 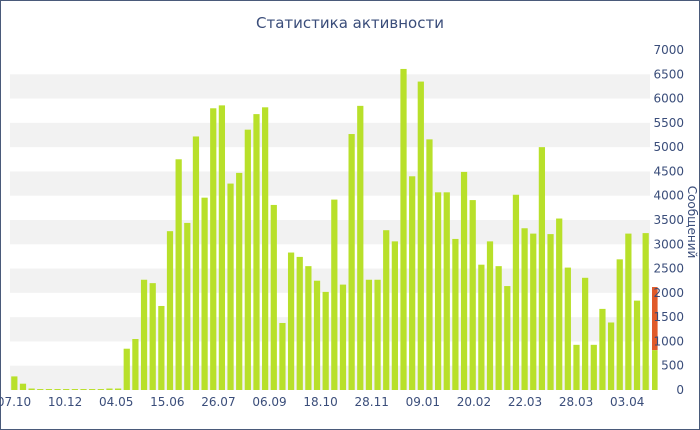 I want to click on x-tick-label: 28.03, so click(x=576, y=402).